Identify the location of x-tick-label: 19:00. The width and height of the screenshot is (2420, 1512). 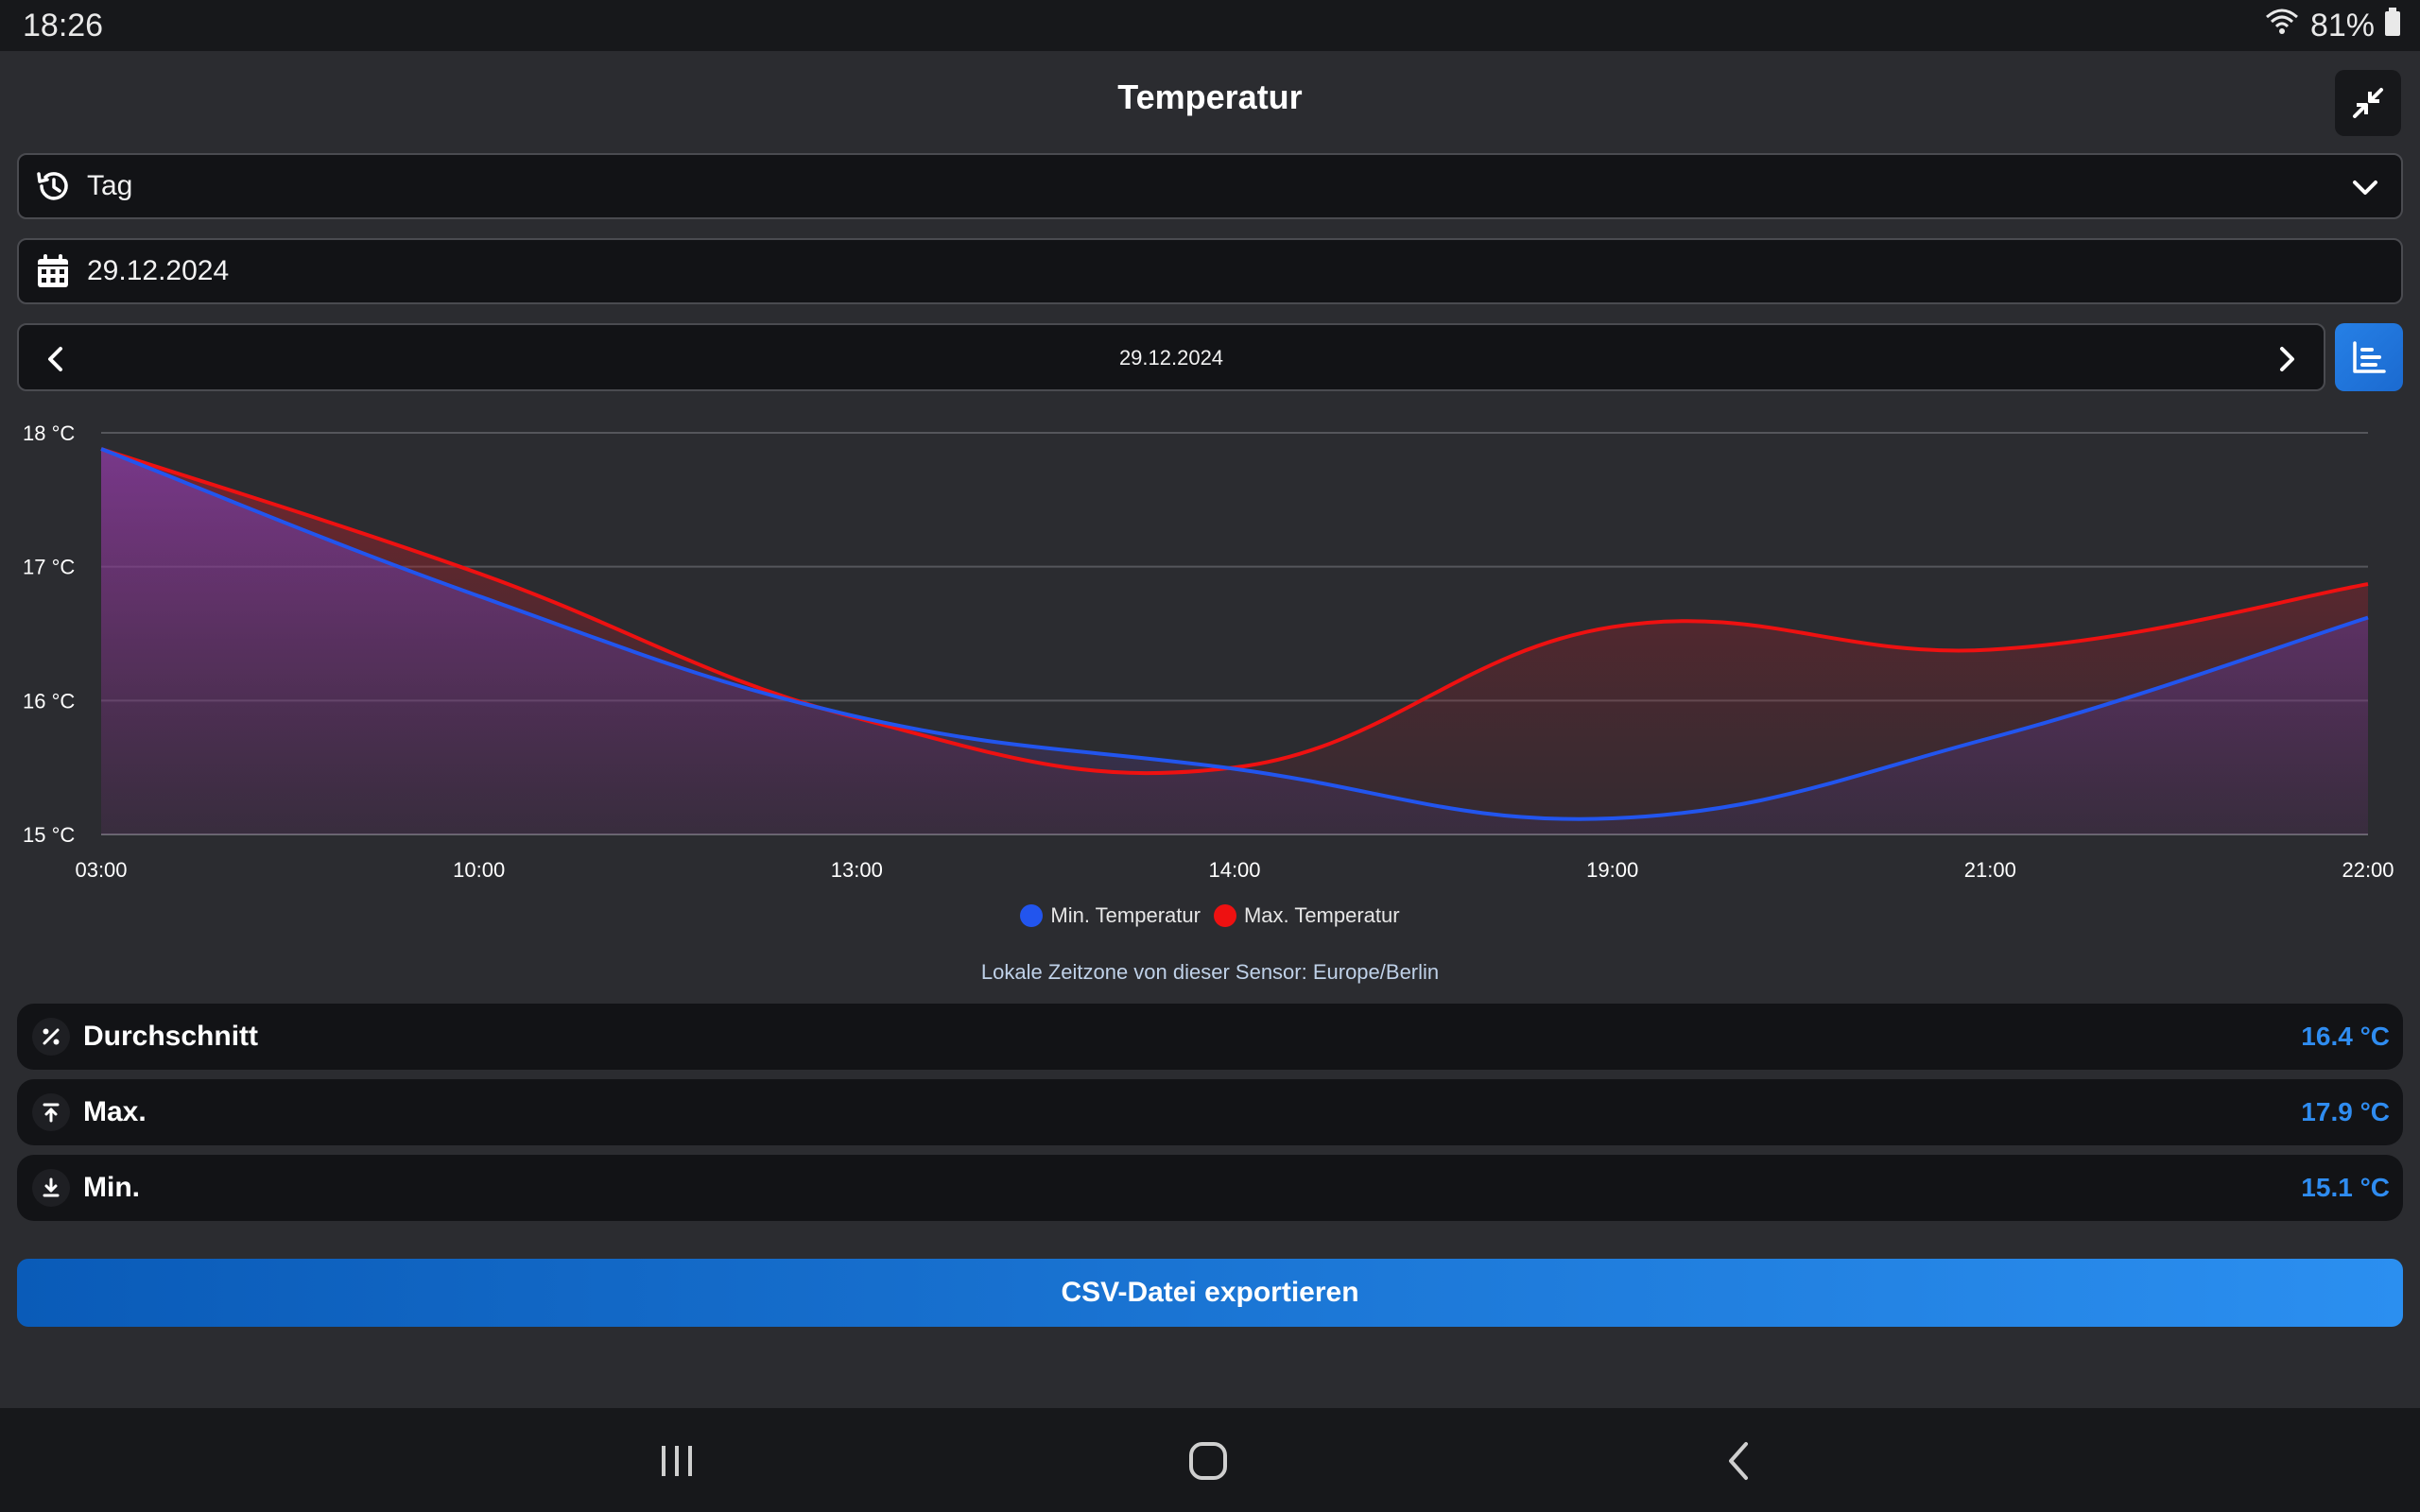
(1612, 870).